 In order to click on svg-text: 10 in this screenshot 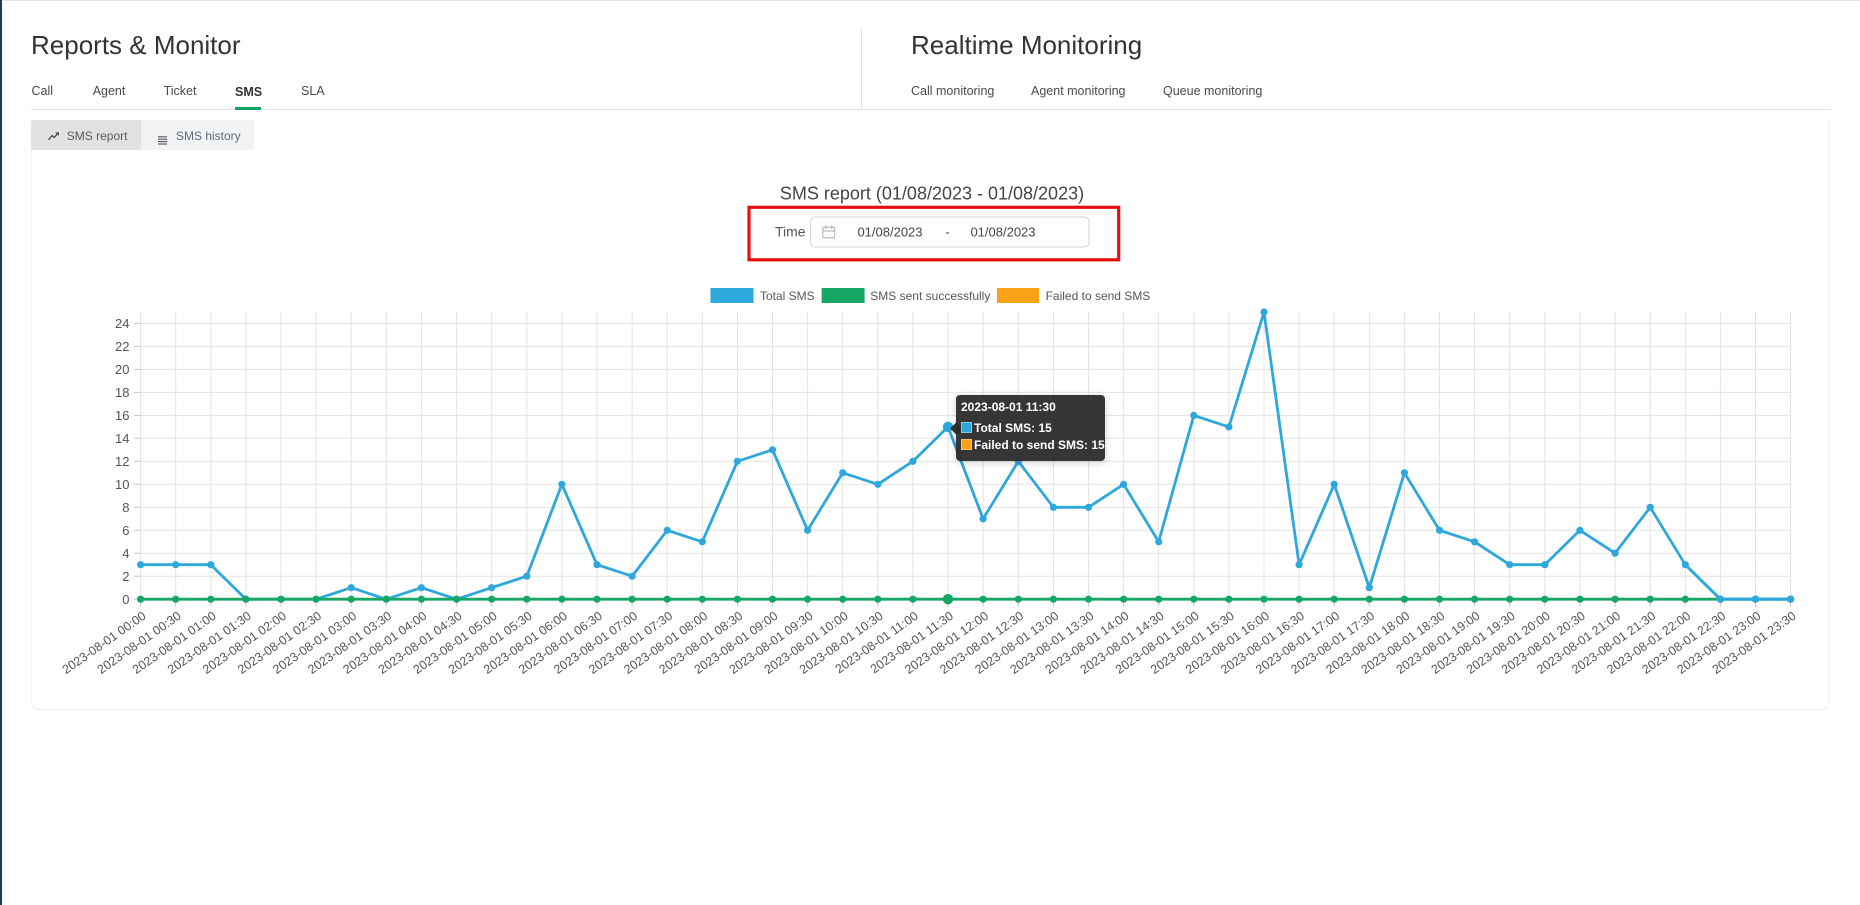, I will do `click(122, 484)`.